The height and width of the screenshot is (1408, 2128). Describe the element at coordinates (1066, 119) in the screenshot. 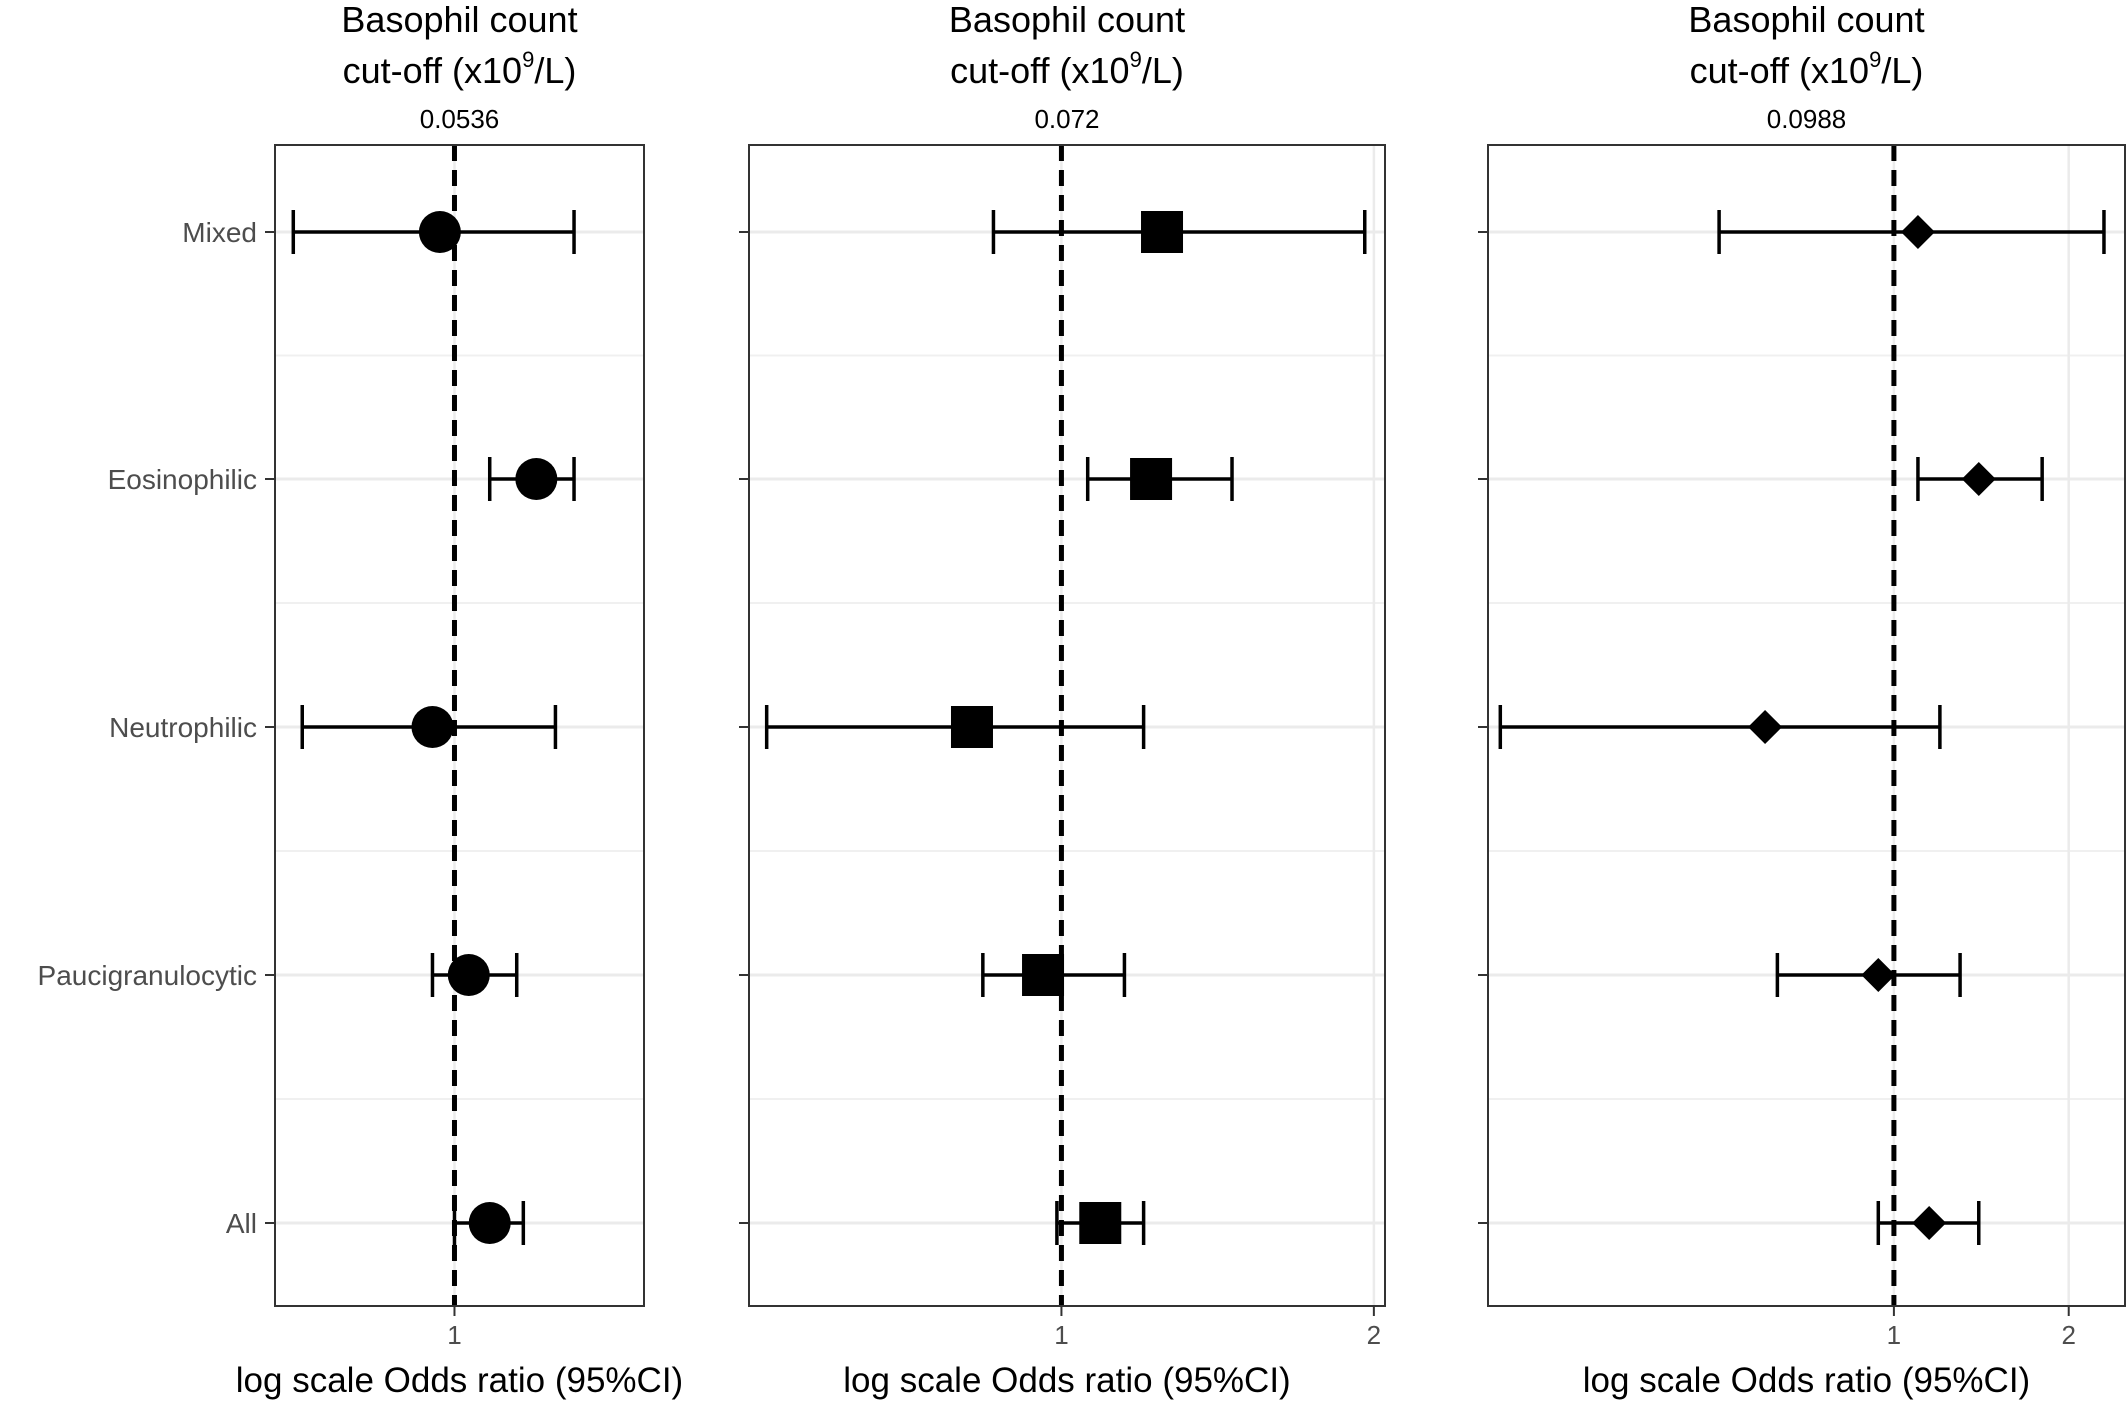

I see `panel-cutoff-value: 0.072` at that location.